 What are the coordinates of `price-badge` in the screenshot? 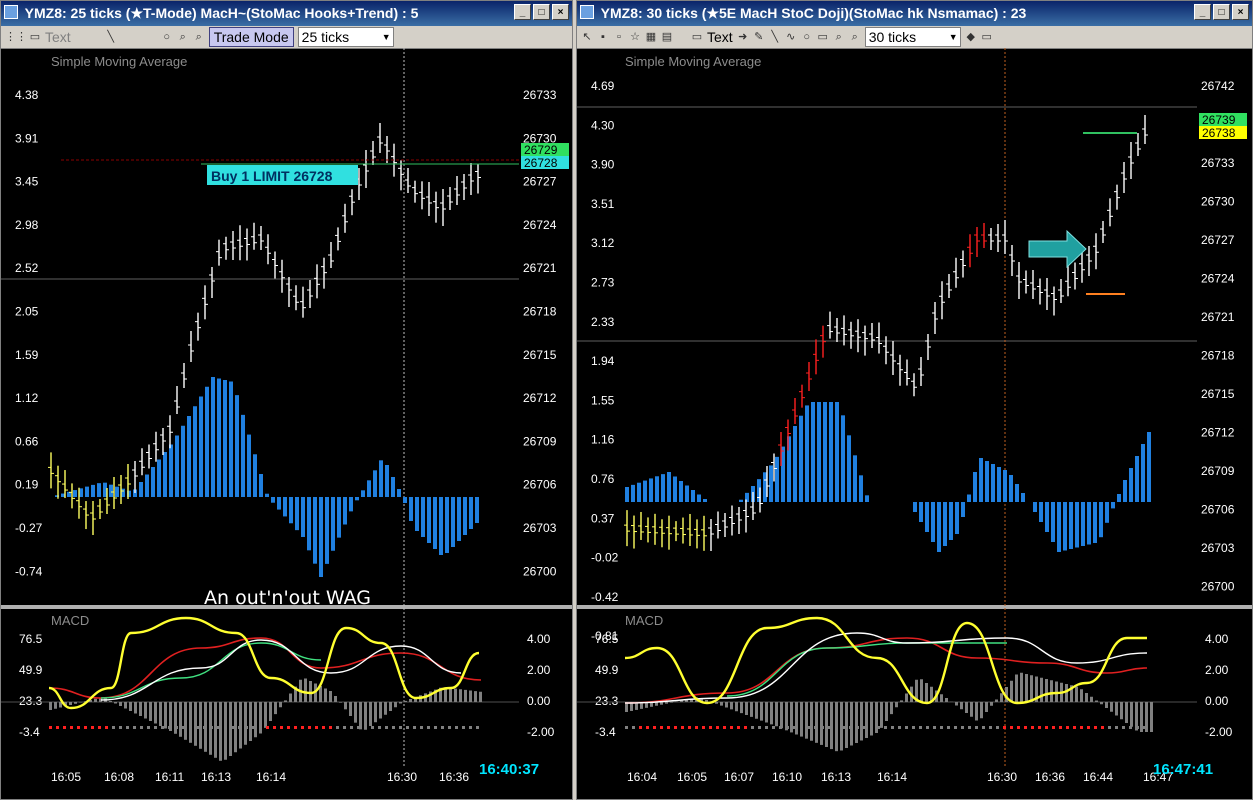 It's located at (545, 149).